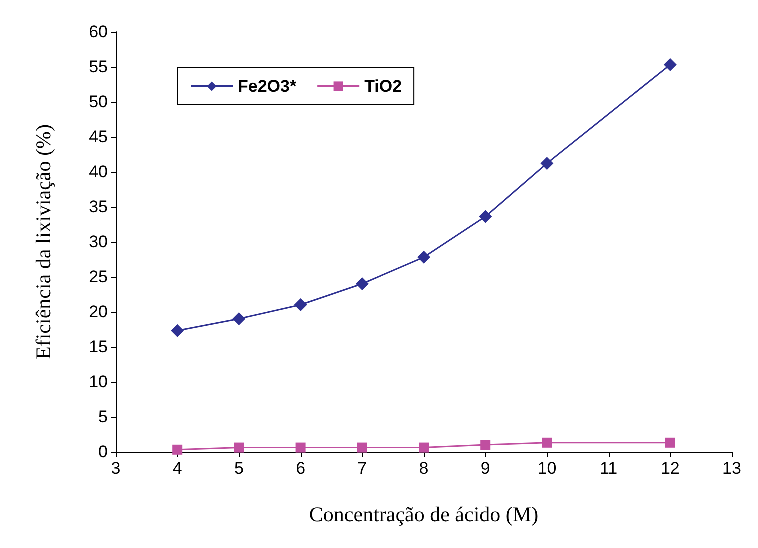  Describe the element at coordinates (98, 277) in the screenshot. I see `y-tick-label: 25` at that location.